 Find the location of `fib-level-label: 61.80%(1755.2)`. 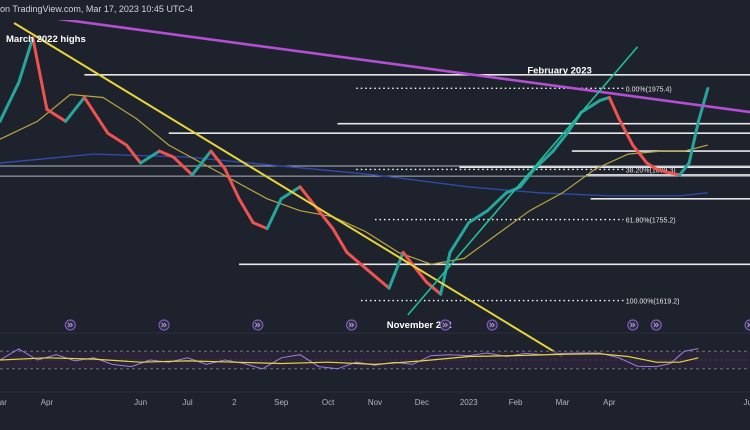

fib-level-label: 61.80%(1755.2) is located at coordinates (651, 221).